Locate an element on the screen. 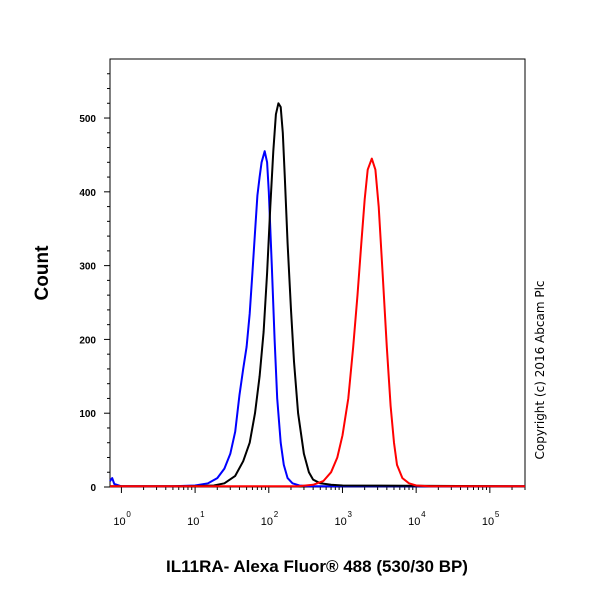  y-tick-label: 200 is located at coordinates (87, 340).